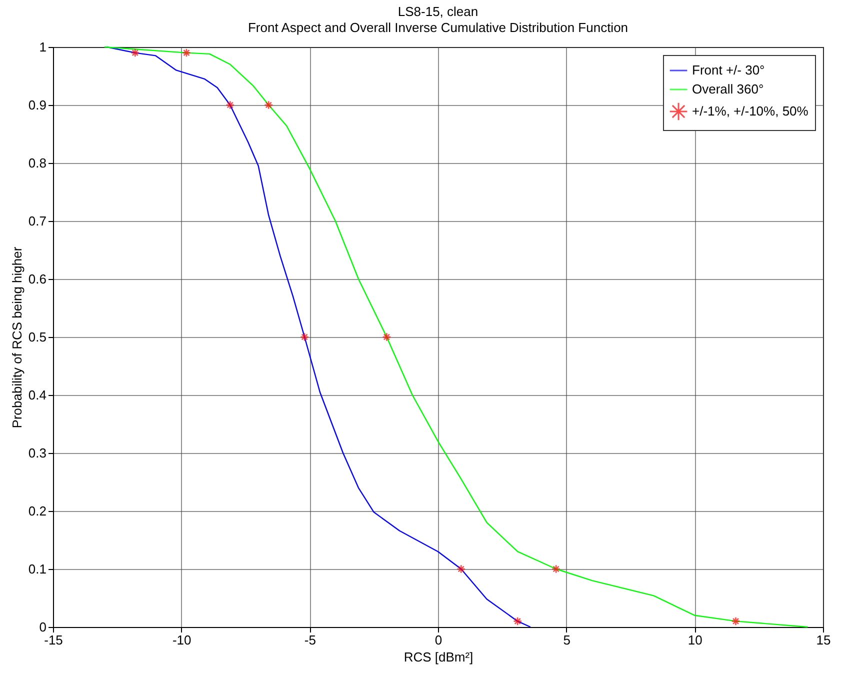  What do you see at coordinates (728, 70) in the screenshot?
I see `legend-label: Front +/- 30°` at bounding box center [728, 70].